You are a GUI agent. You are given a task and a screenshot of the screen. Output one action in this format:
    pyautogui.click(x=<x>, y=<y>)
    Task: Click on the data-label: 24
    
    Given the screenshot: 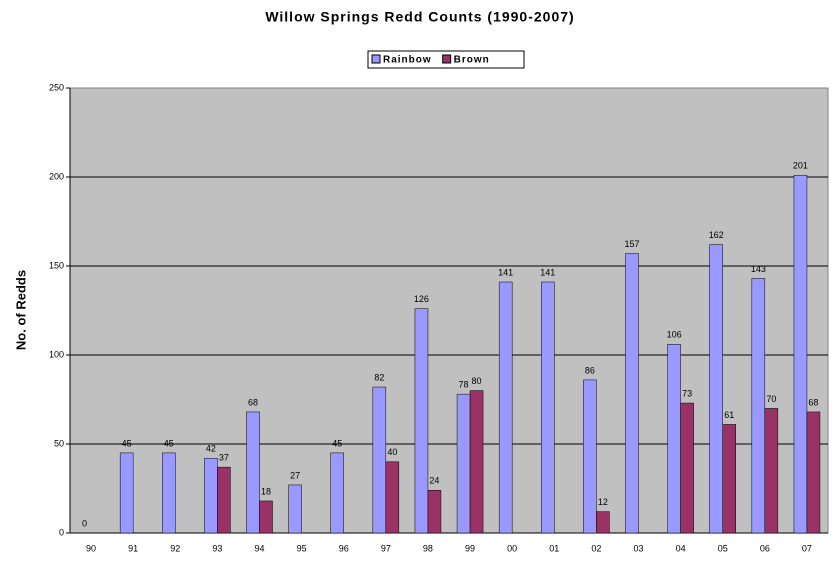 What is the action you would take?
    pyautogui.click(x=434, y=481)
    